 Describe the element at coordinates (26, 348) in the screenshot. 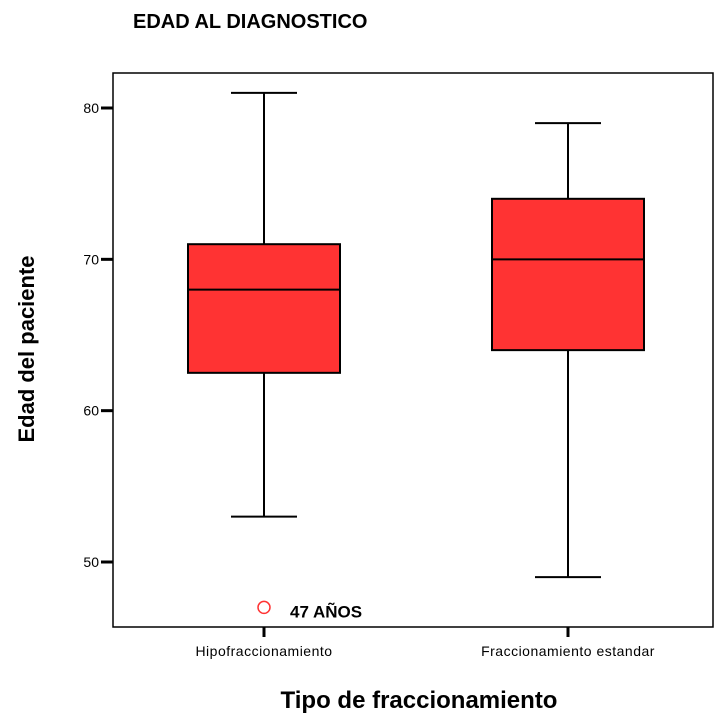

I see `y-axis-label: Edad del paciente` at that location.